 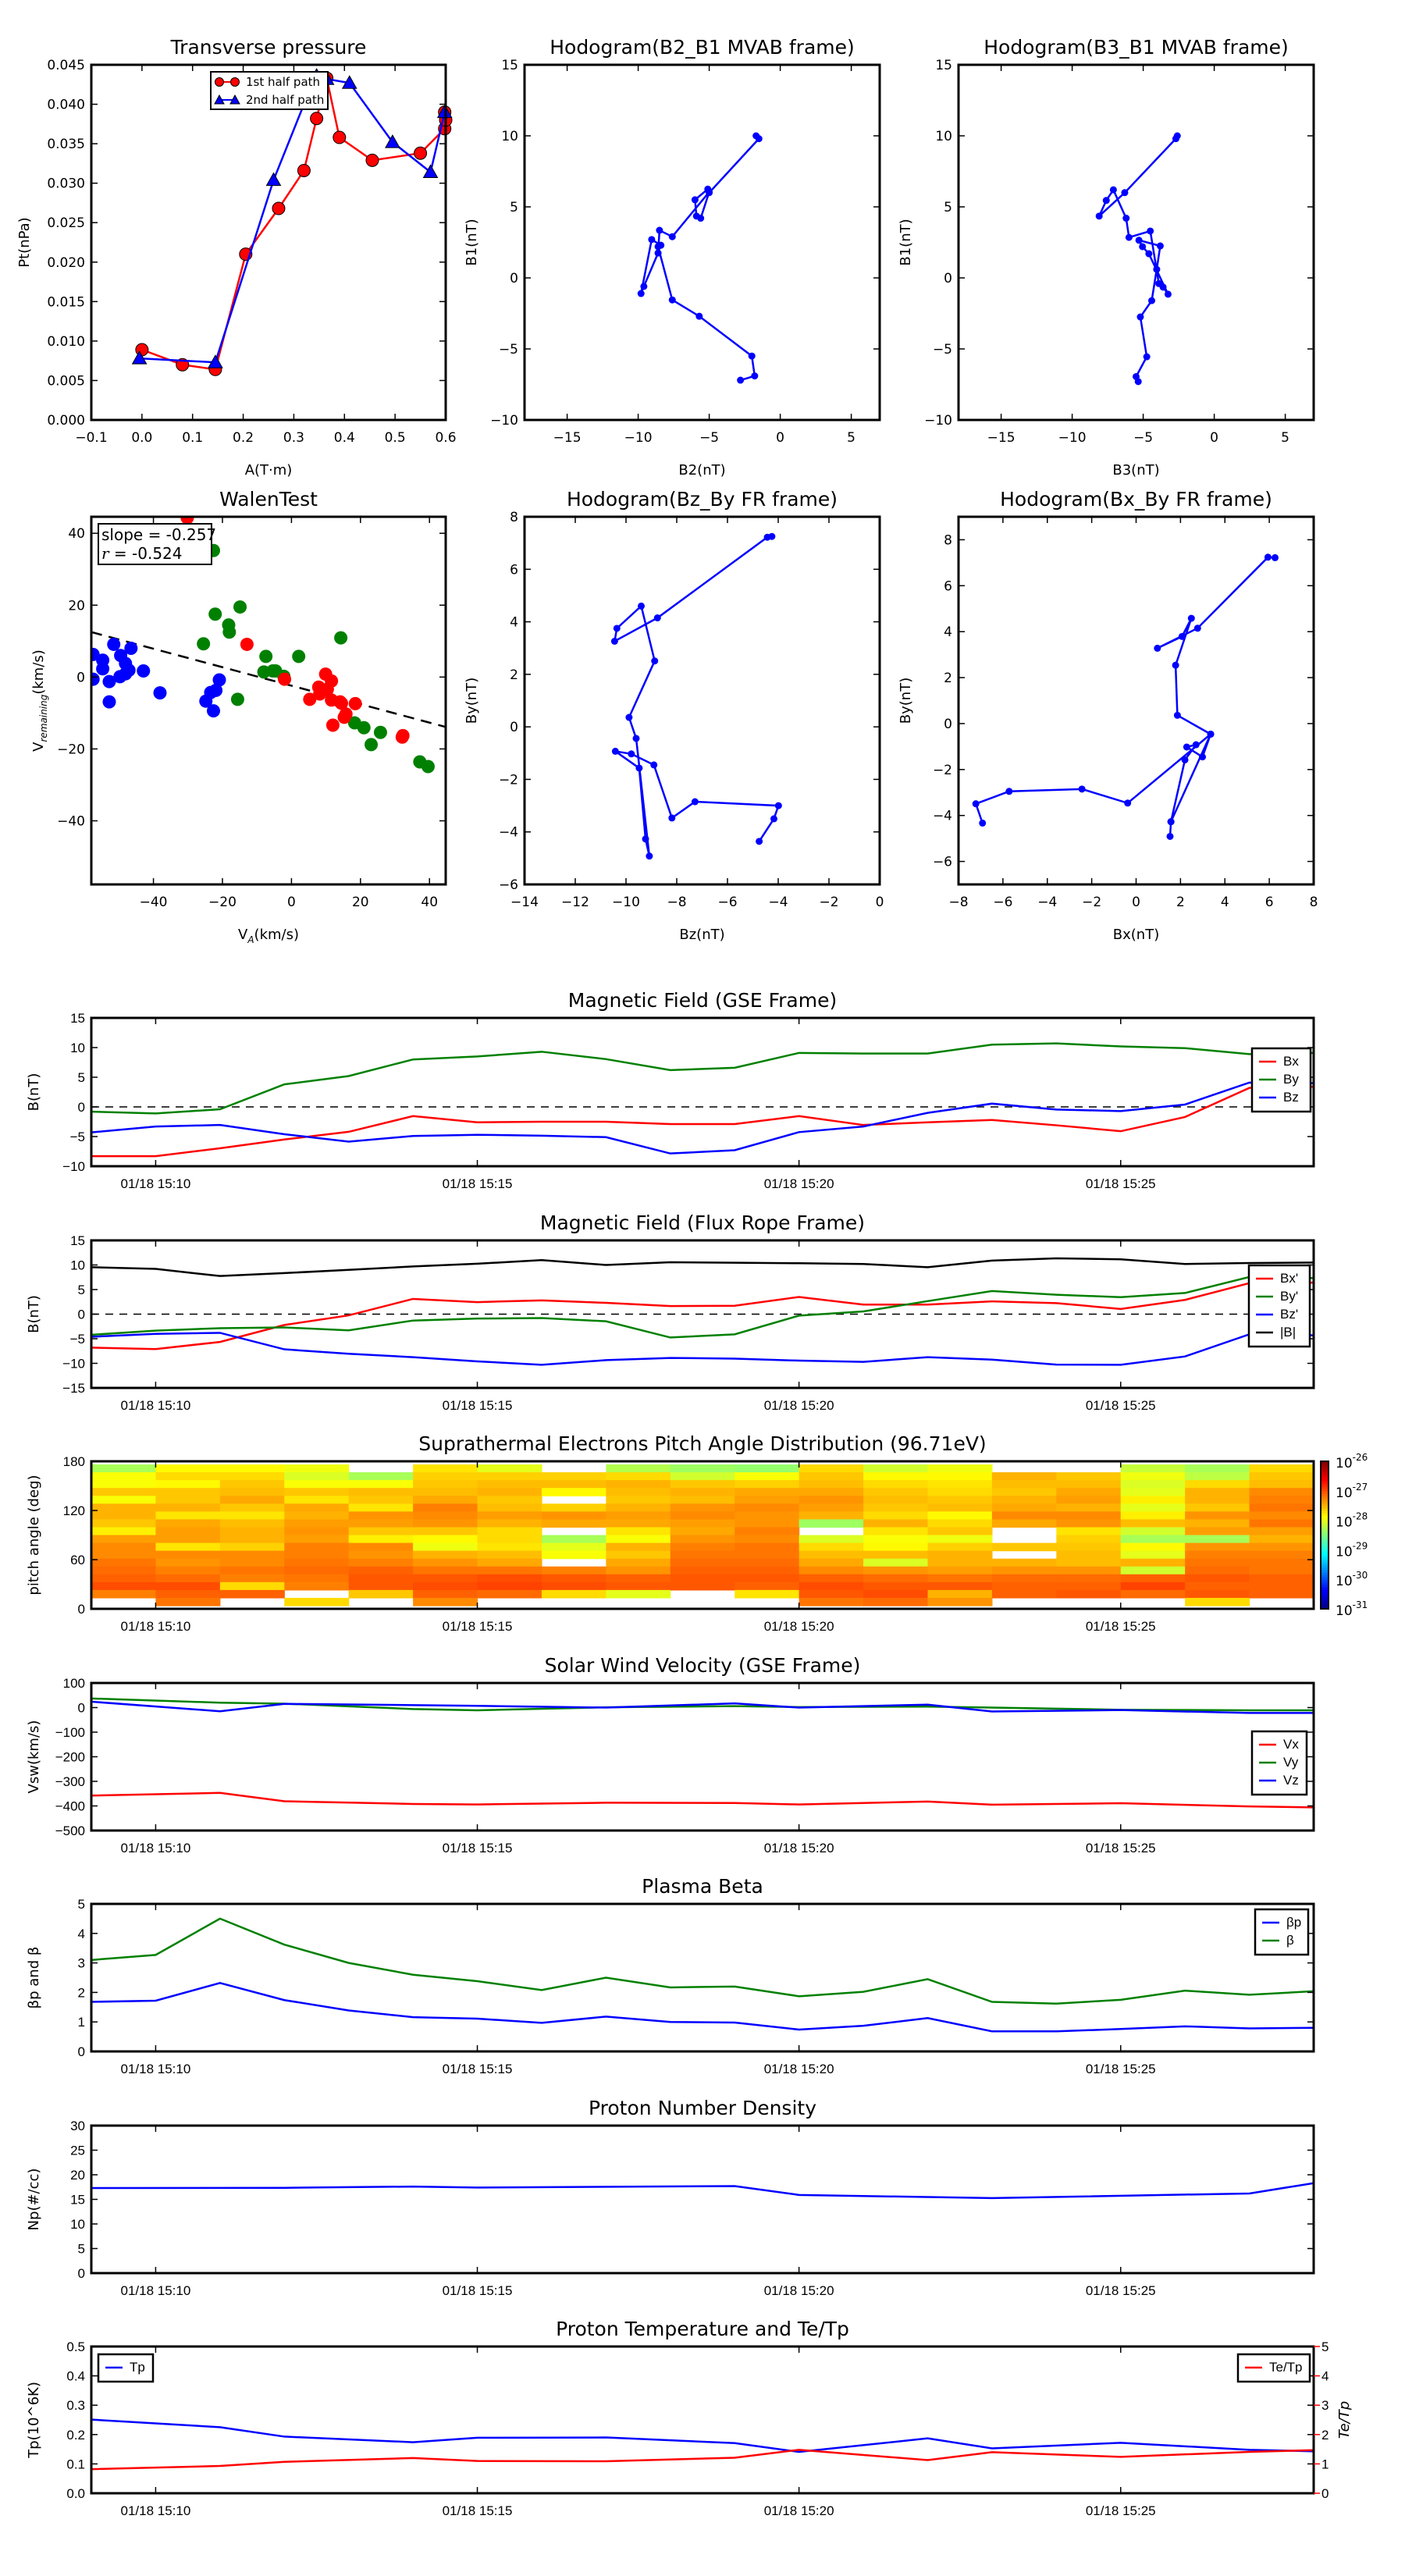 I want to click on legend-box, so click(x=1279, y=1306).